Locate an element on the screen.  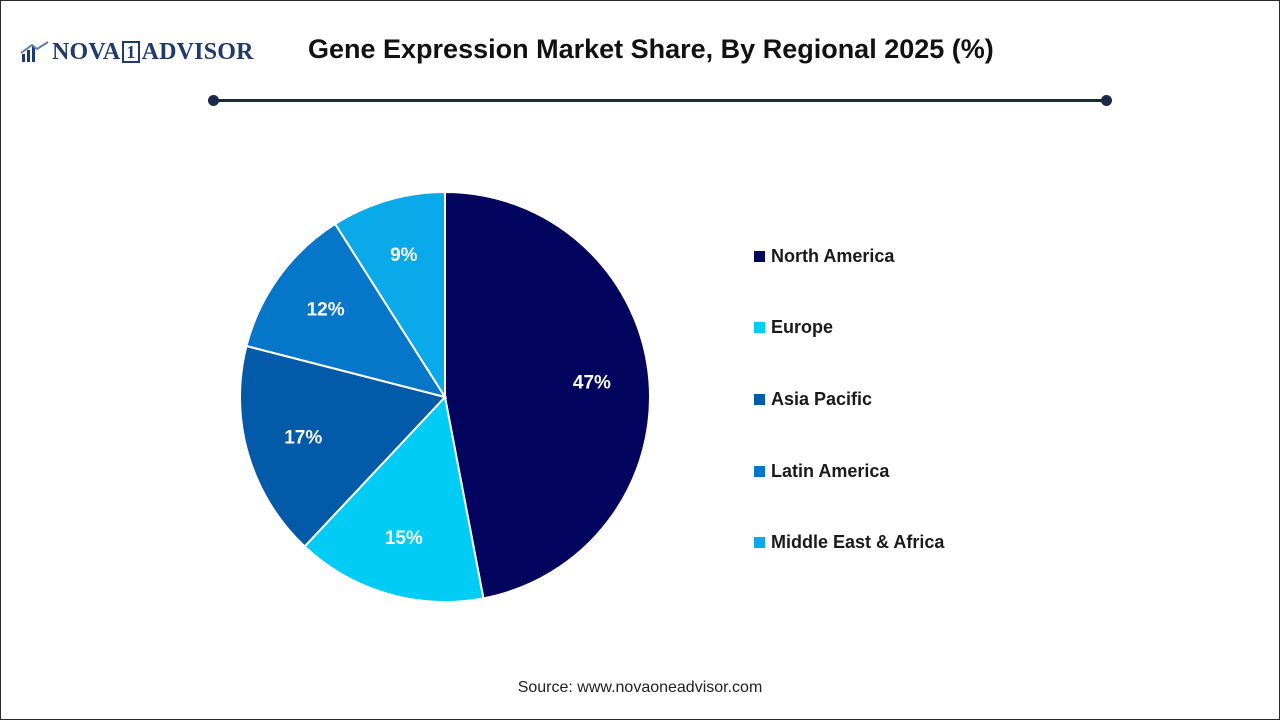
logo-text: NOVA 1 ADVISOR is located at coordinates (153, 52).